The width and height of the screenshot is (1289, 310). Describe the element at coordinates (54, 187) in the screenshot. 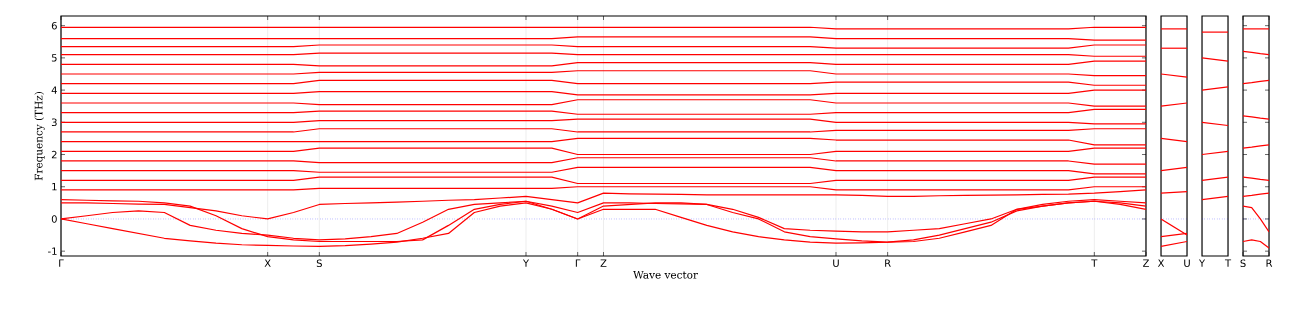

I see `y-tick-label: 1` at that location.